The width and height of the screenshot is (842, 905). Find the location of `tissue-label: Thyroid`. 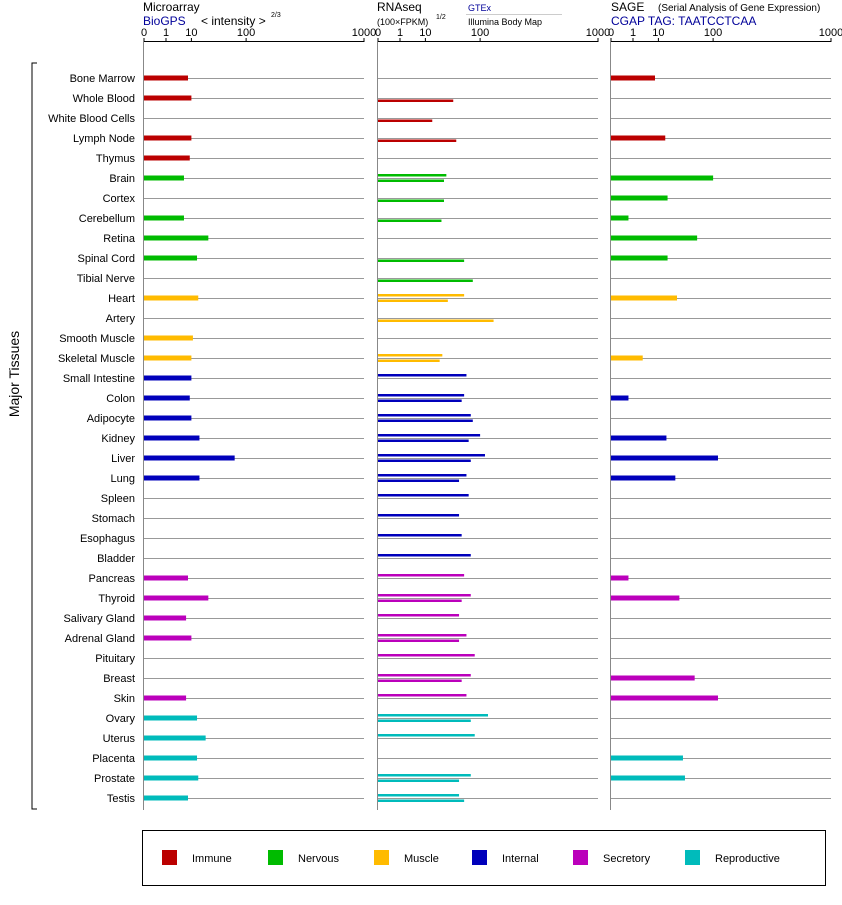

tissue-label: Thyroid is located at coordinates (116, 599).